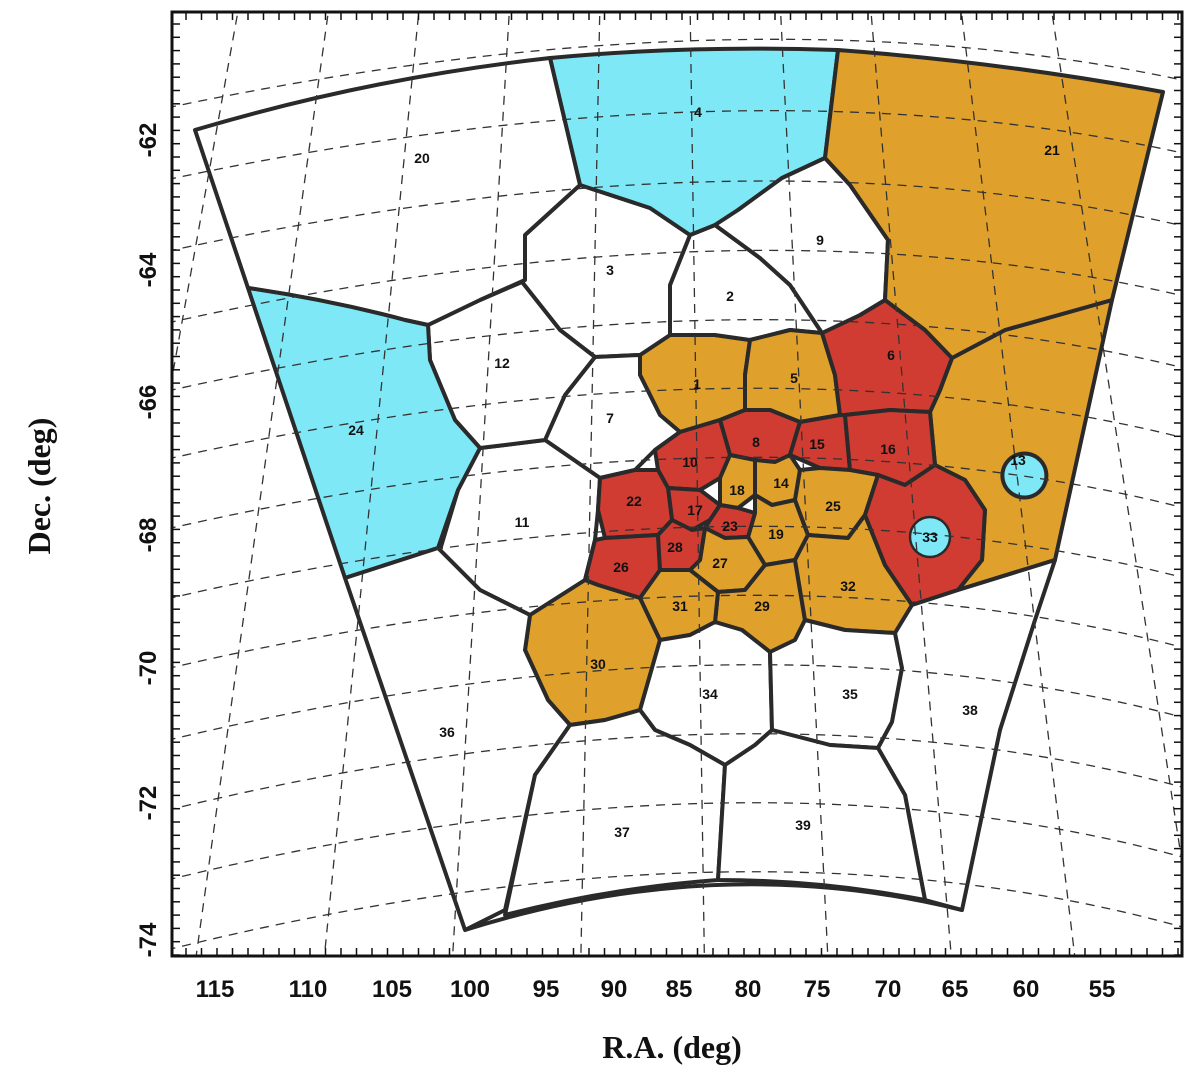  I want to click on y-tick-label: -62, so click(148, 140).